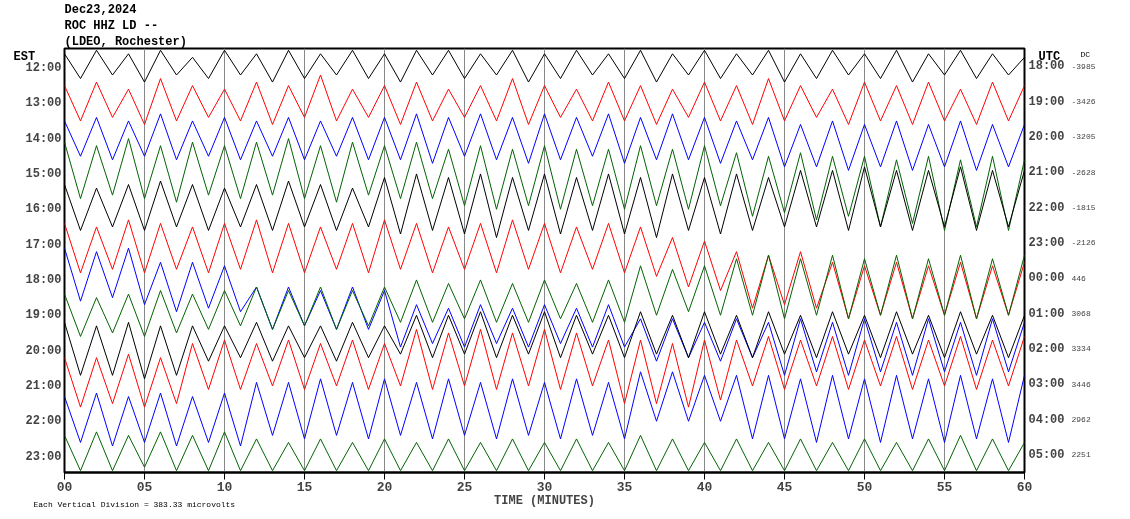 Image resolution: width=1130 pixels, height=519 pixels. What do you see at coordinates (100, 9) in the screenshot?
I see `chart-title: Dec23,2024` at bounding box center [100, 9].